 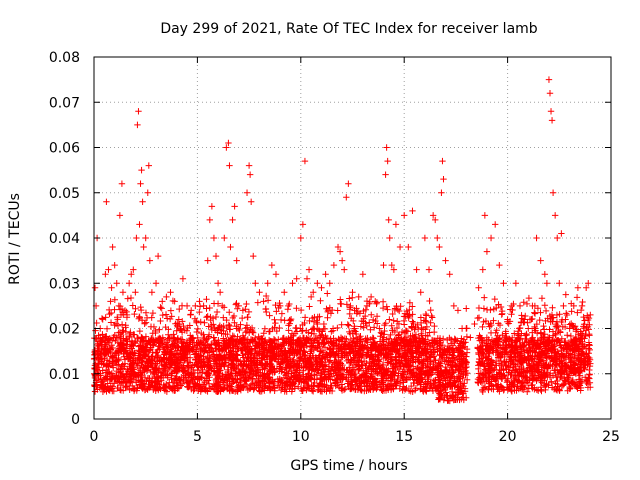 I want to click on y-axis-label: ROTI / TECUs, so click(x=15, y=239).